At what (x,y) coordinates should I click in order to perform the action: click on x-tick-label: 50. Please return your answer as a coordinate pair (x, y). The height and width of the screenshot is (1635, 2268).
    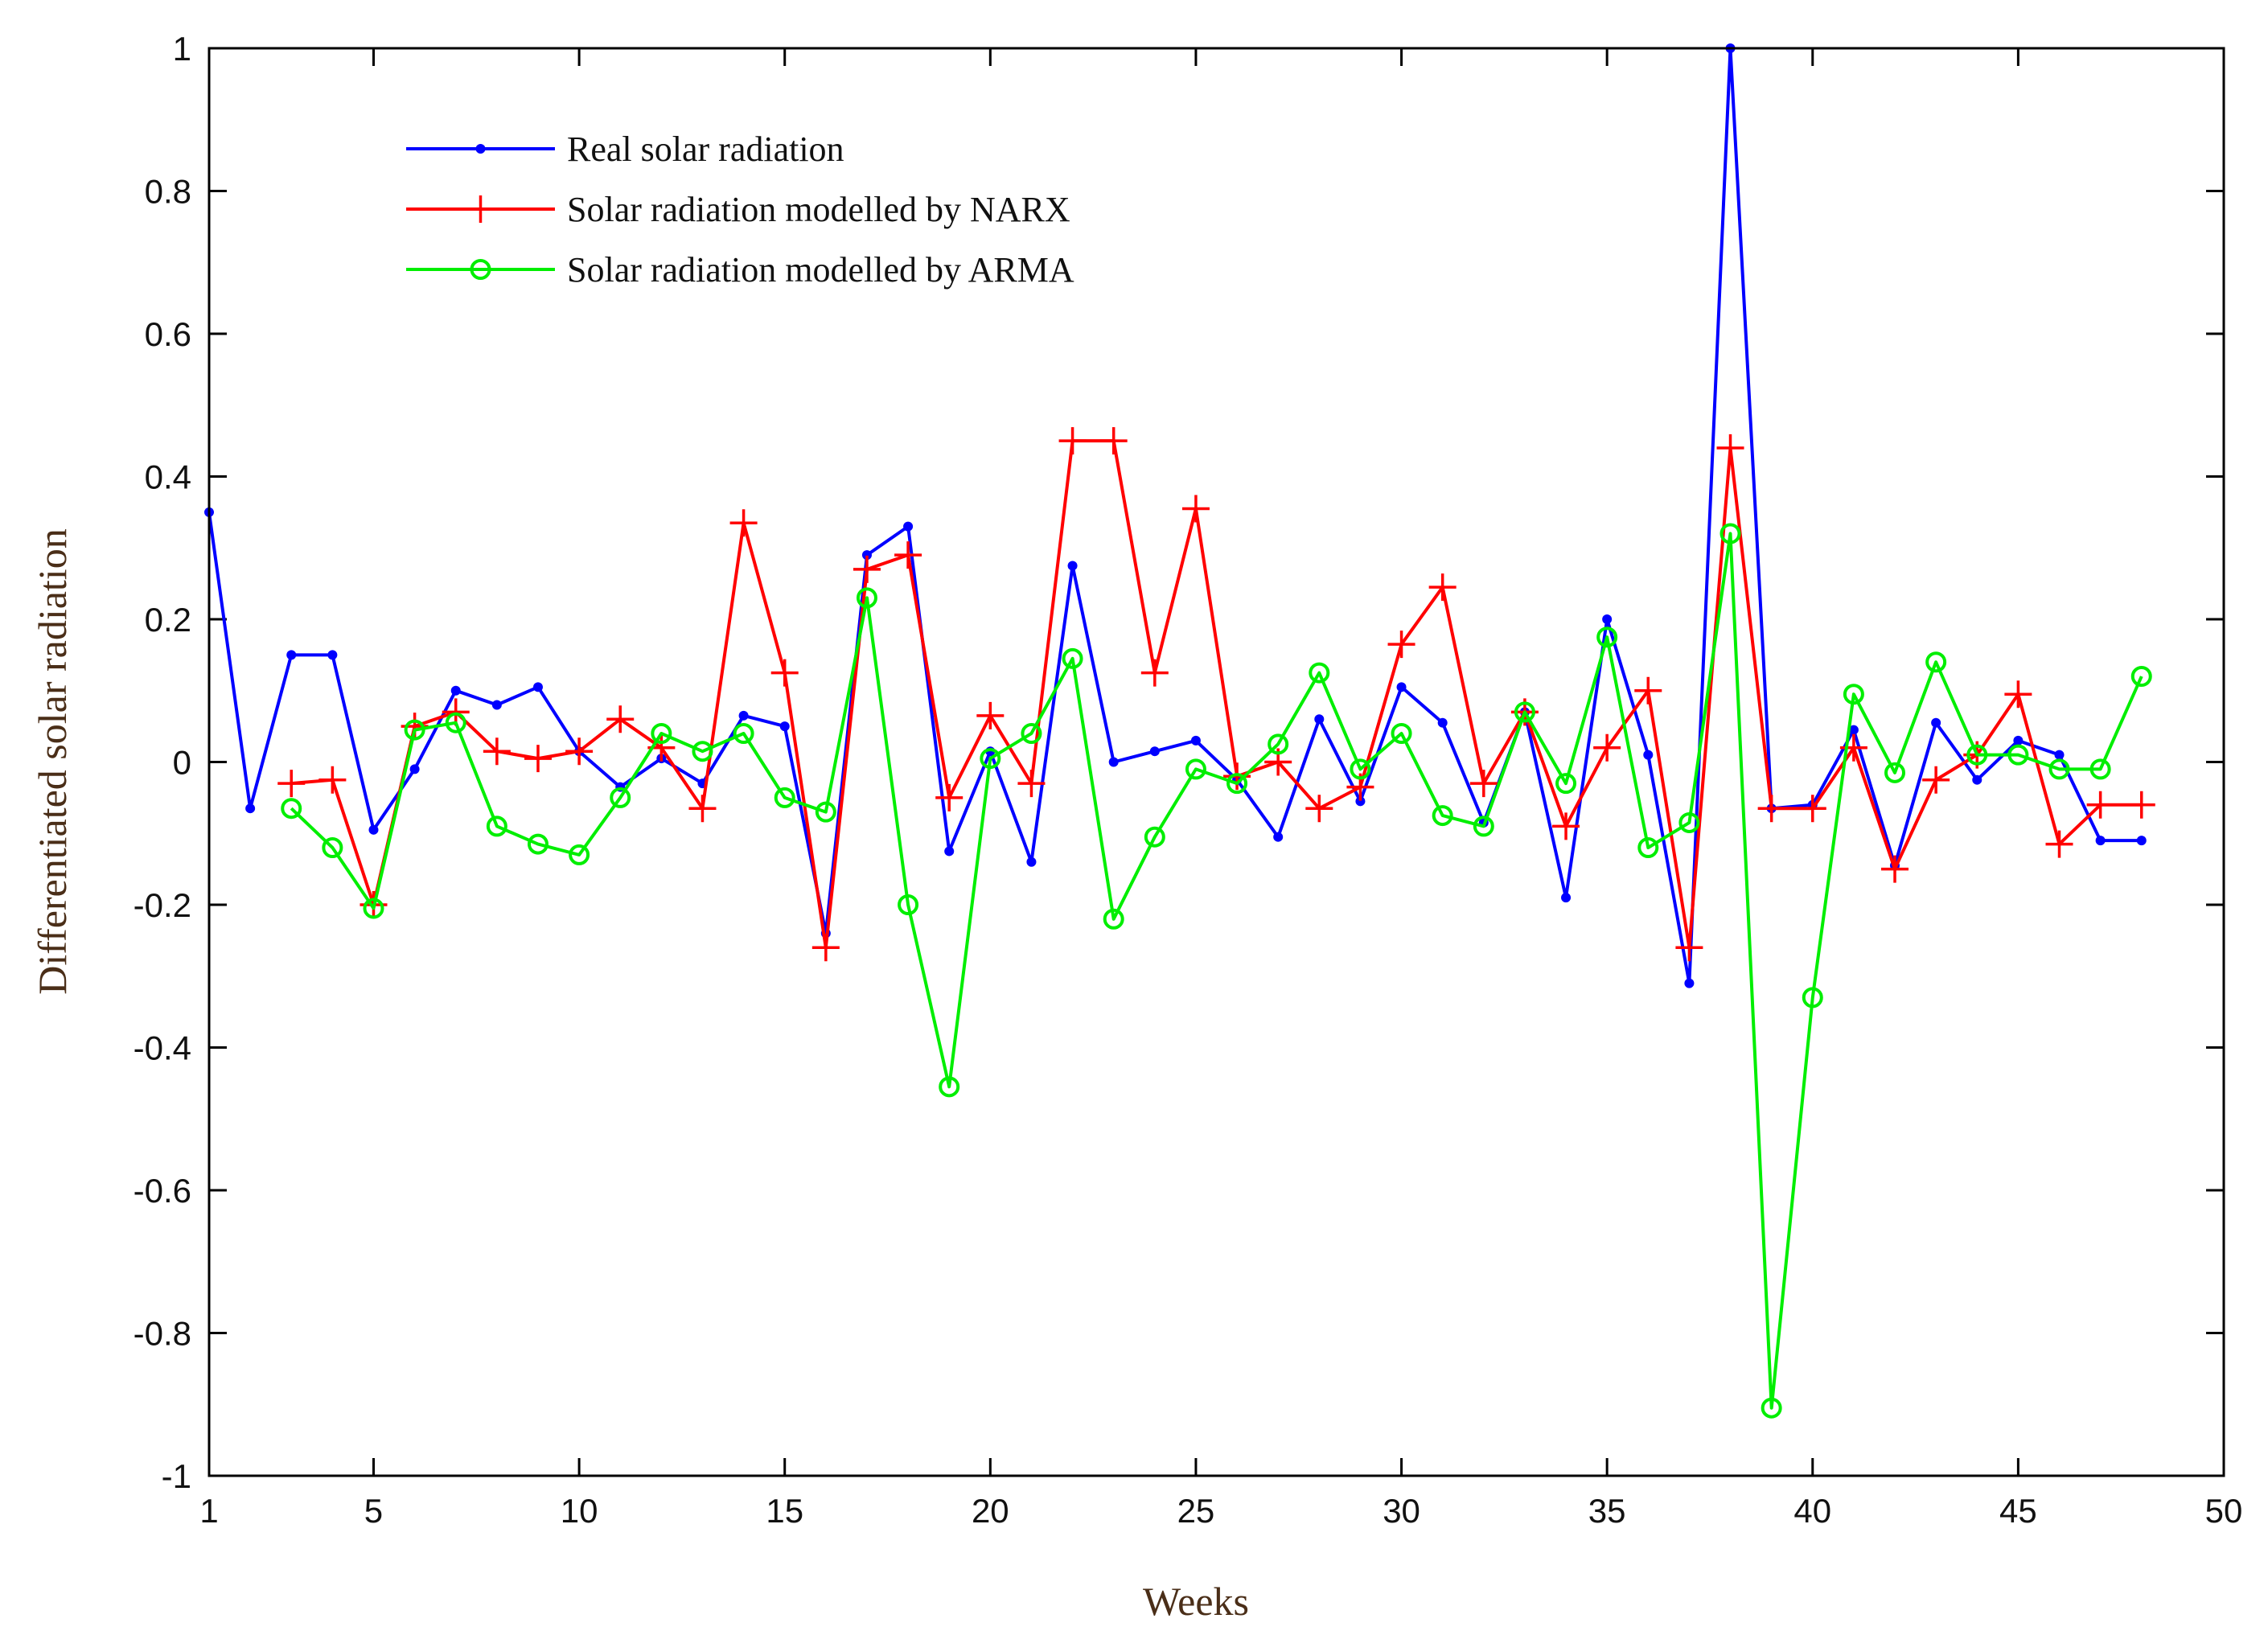
    Looking at the image, I should click on (2224, 1511).